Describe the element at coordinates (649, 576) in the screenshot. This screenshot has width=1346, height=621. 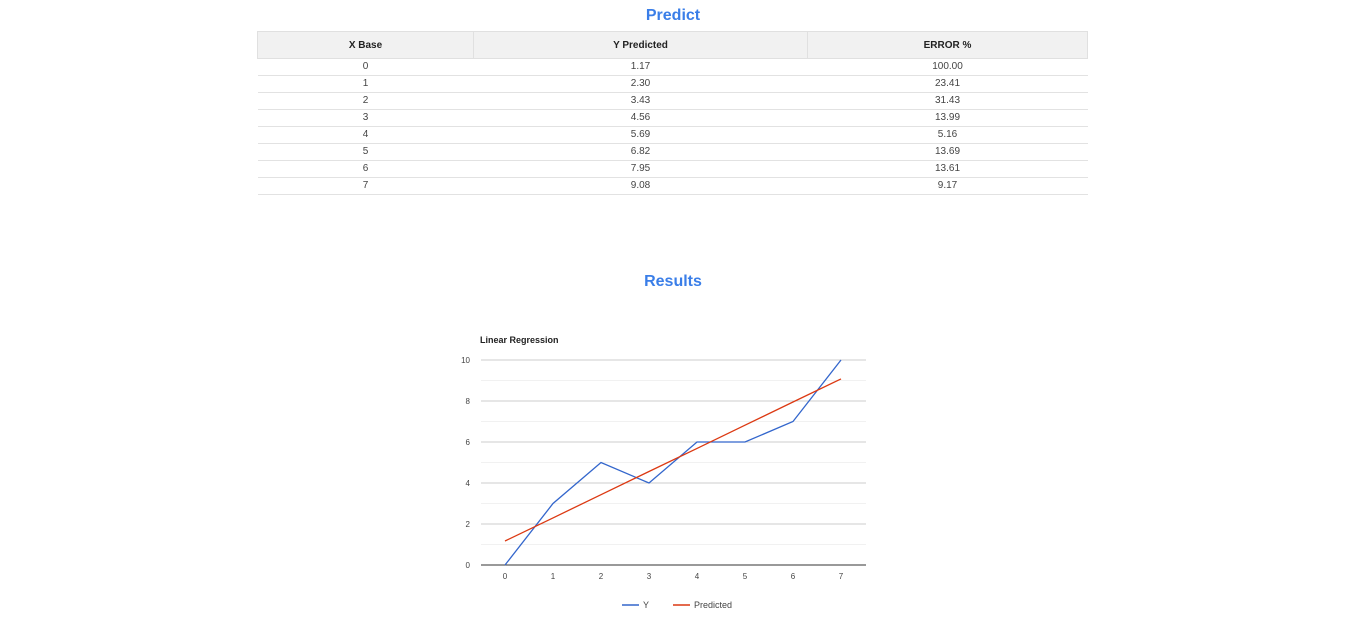
I see `x-tick-label: 3` at that location.